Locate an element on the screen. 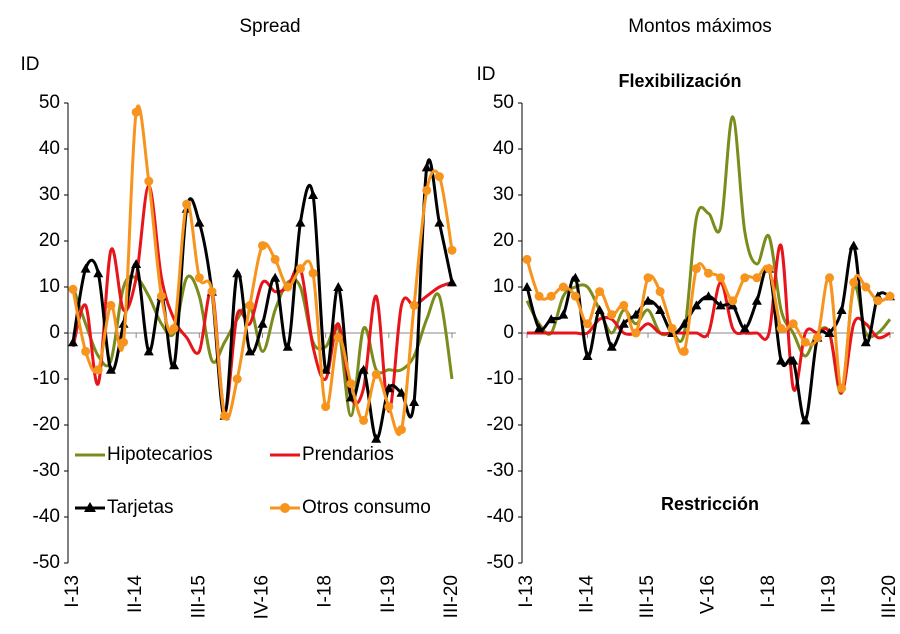 This screenshot has height=634, width=900. x-tick-label: I-13 is located at coordinates (526, 591).